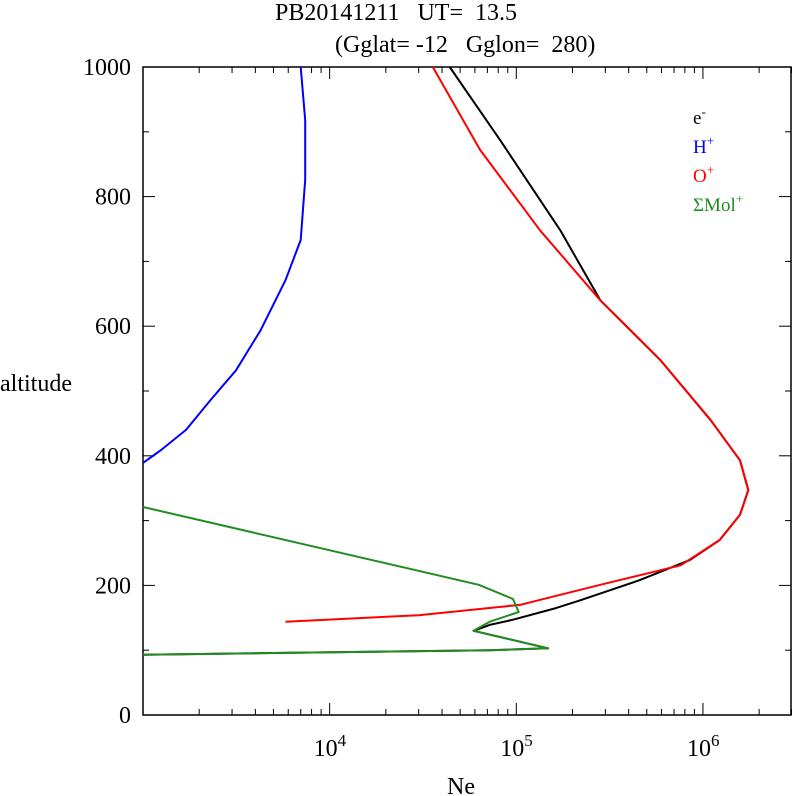 Image resolution: width=792 pixels, height=796 pixels. Describe the element at coordinates (703, 746) in the screenshot. I see `x-tick-label: 10⁶` at that location.